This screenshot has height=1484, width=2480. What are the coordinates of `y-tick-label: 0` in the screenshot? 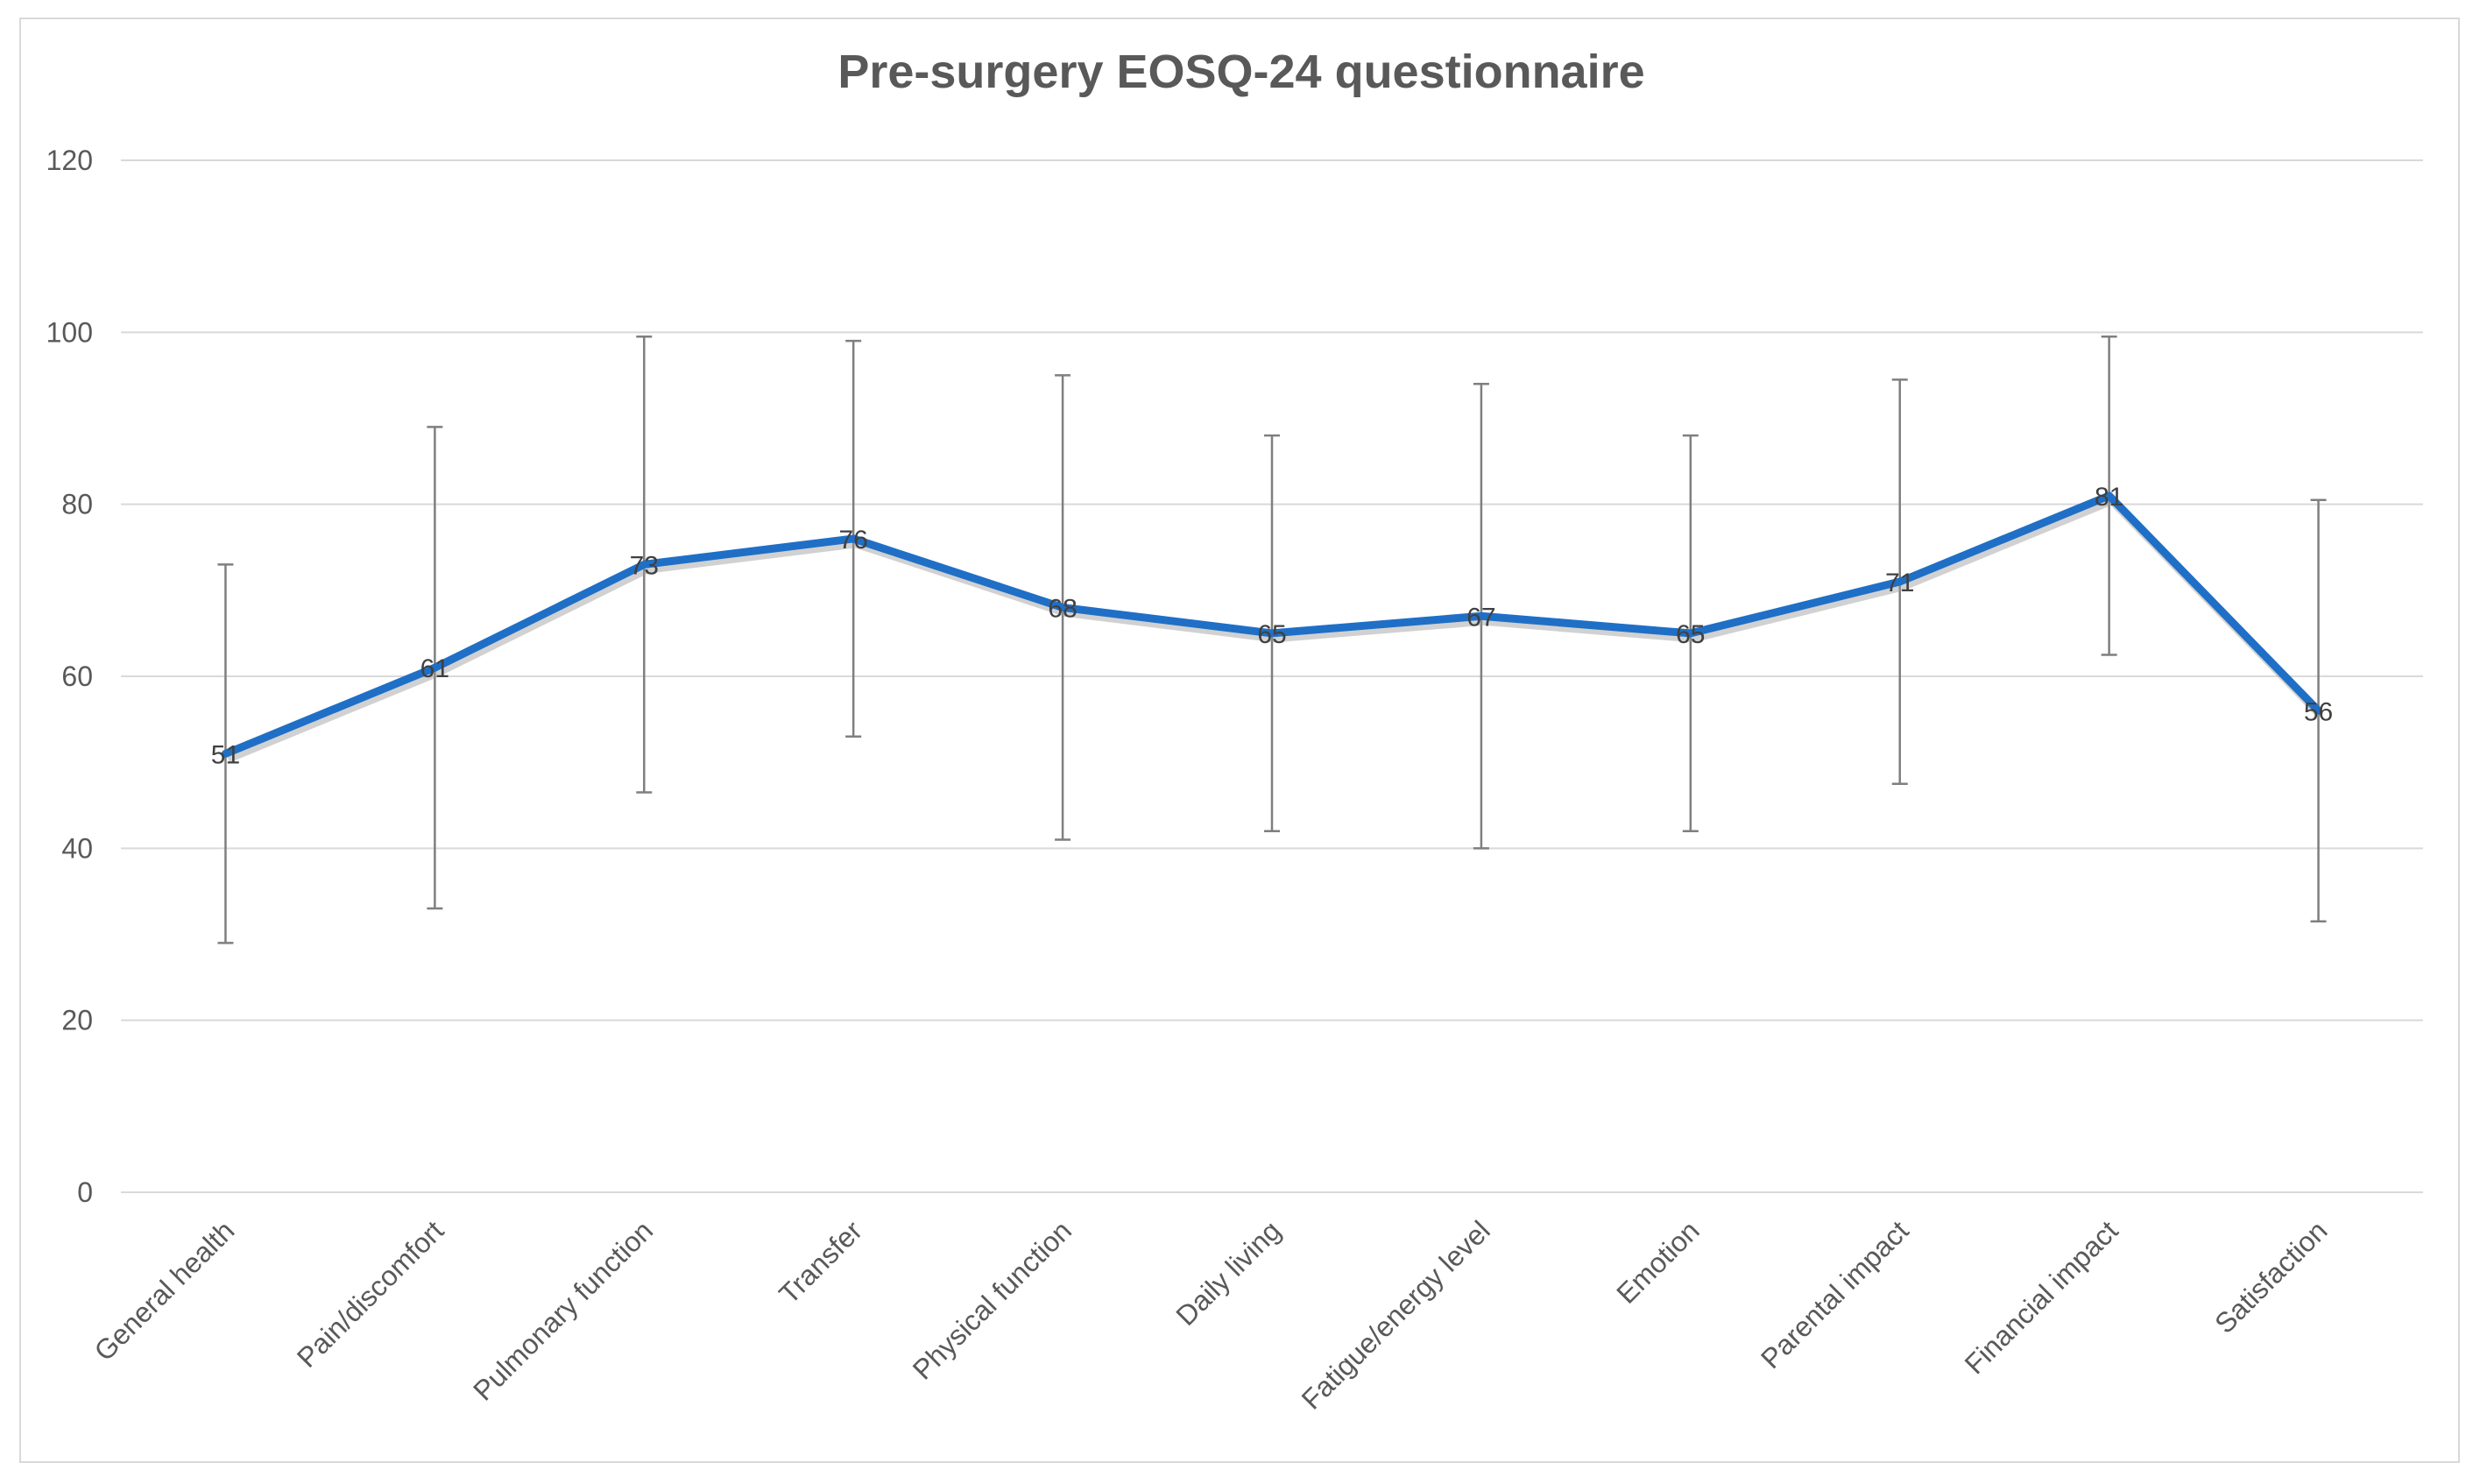 It's located at (85, 1192).